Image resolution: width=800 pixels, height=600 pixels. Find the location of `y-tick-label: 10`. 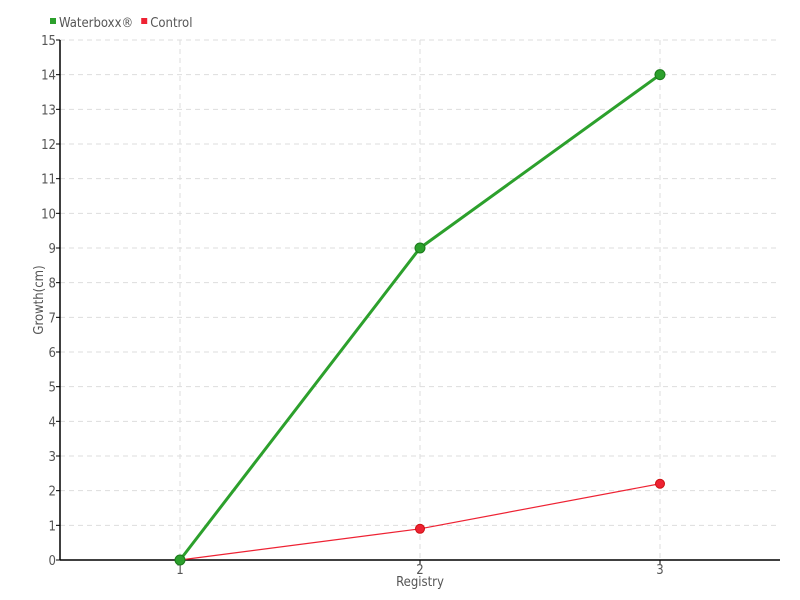

y-tick-label: 10 is located at coordinates (48, 214).